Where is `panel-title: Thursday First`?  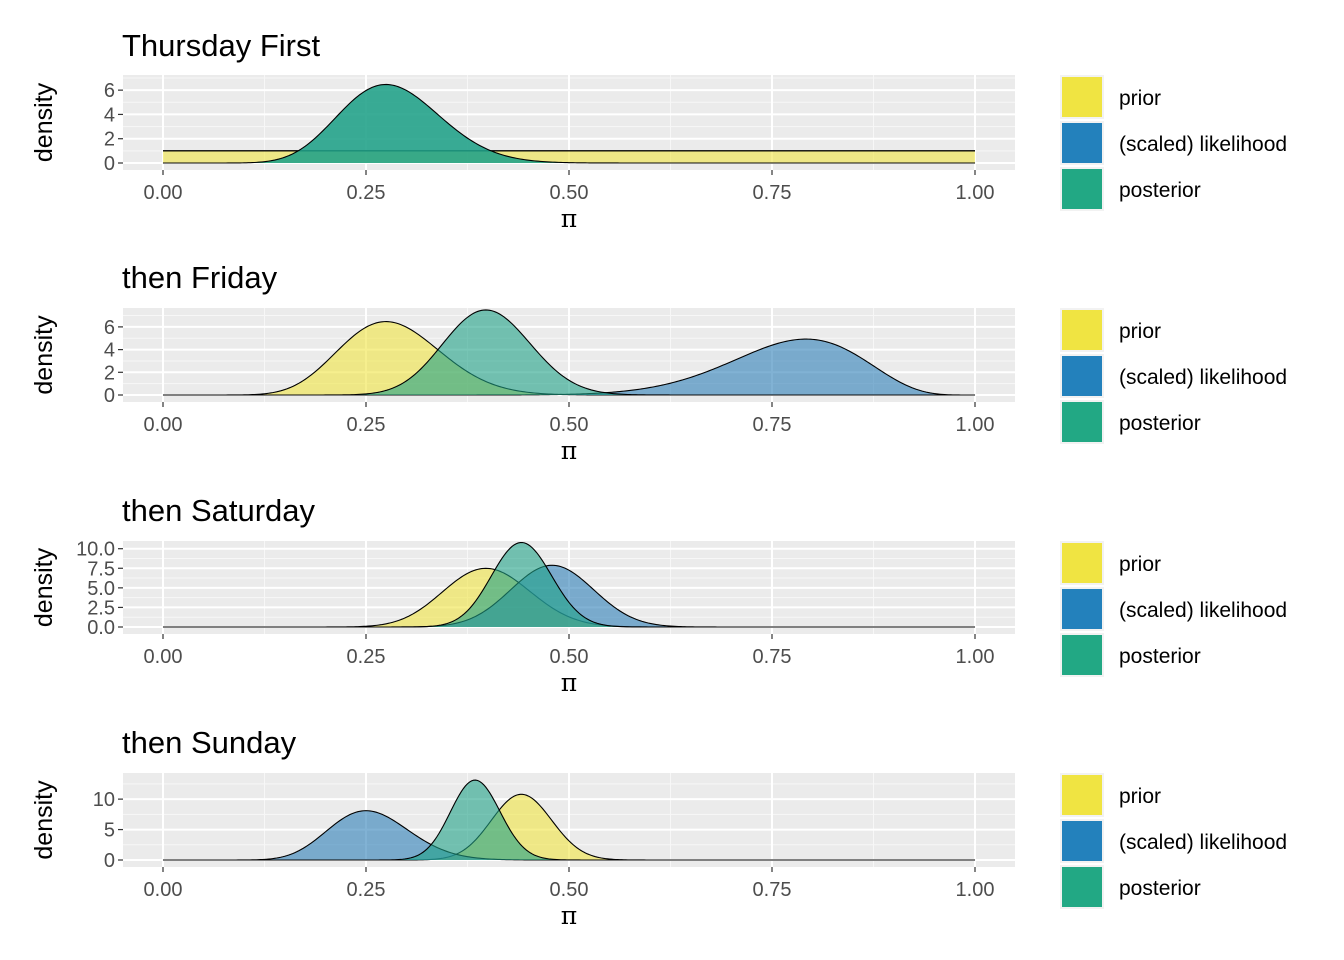 panel-title: Thursday First is located at coordinates (221, 45).